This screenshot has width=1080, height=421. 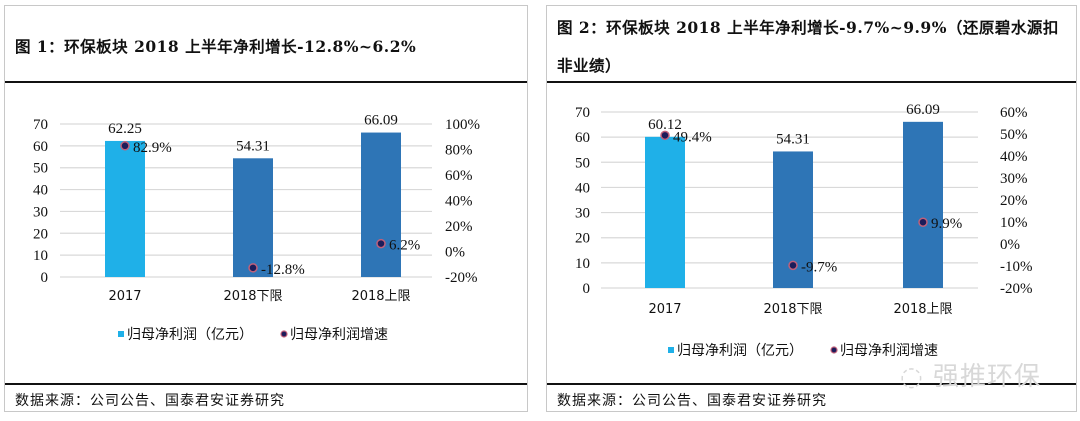 I want to click on figure-2-source: 数据来源：公司公告、国泰君安证券研究, so click(x=692, y=401).